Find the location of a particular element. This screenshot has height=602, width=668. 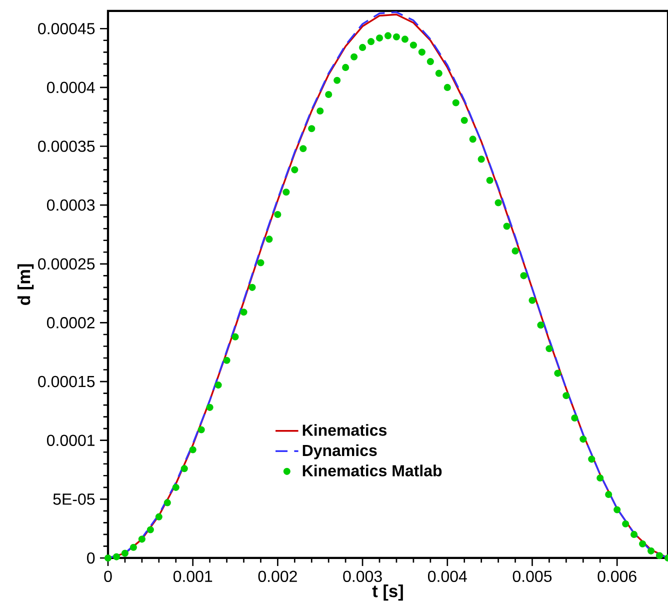

x-tick-label: 0.004 is located at coordinates (447, 576).